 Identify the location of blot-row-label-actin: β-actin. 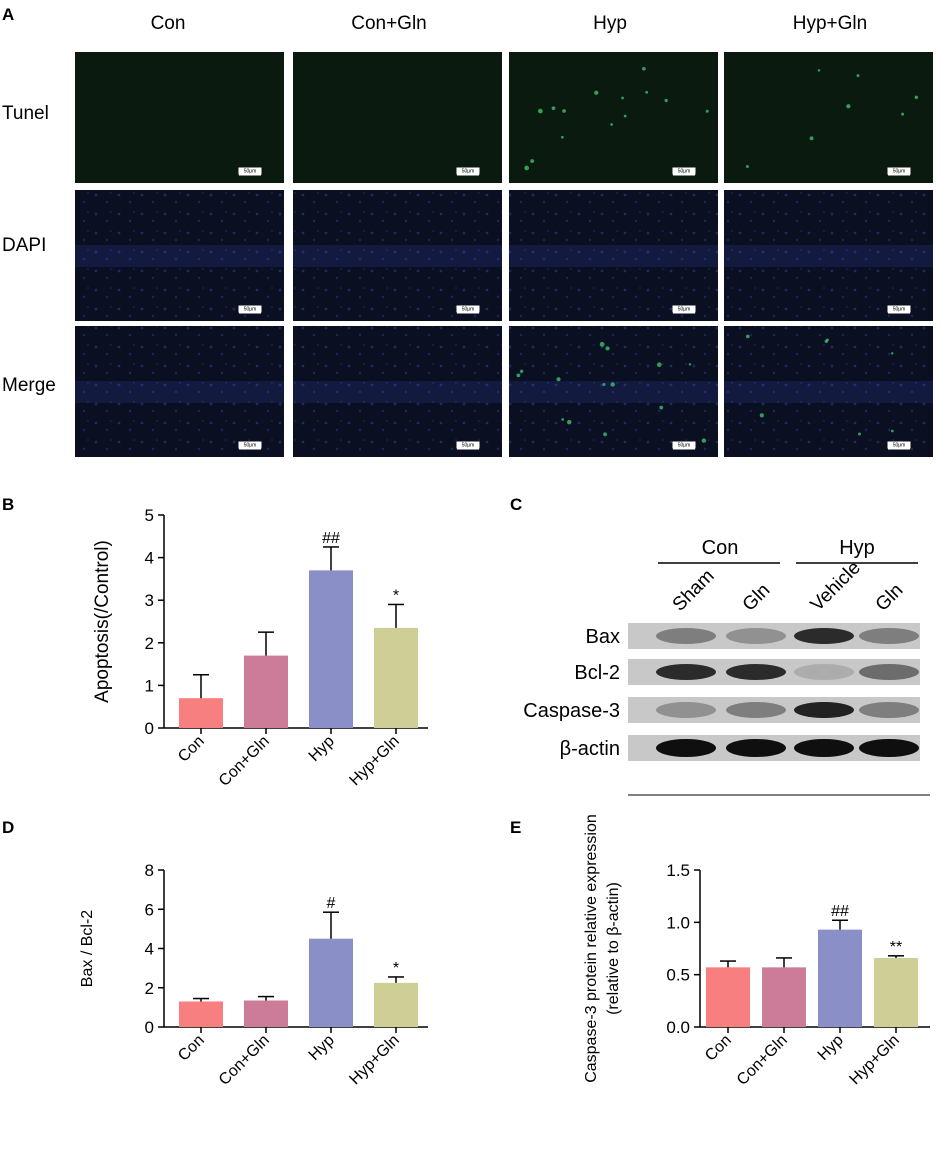
(590, 749).